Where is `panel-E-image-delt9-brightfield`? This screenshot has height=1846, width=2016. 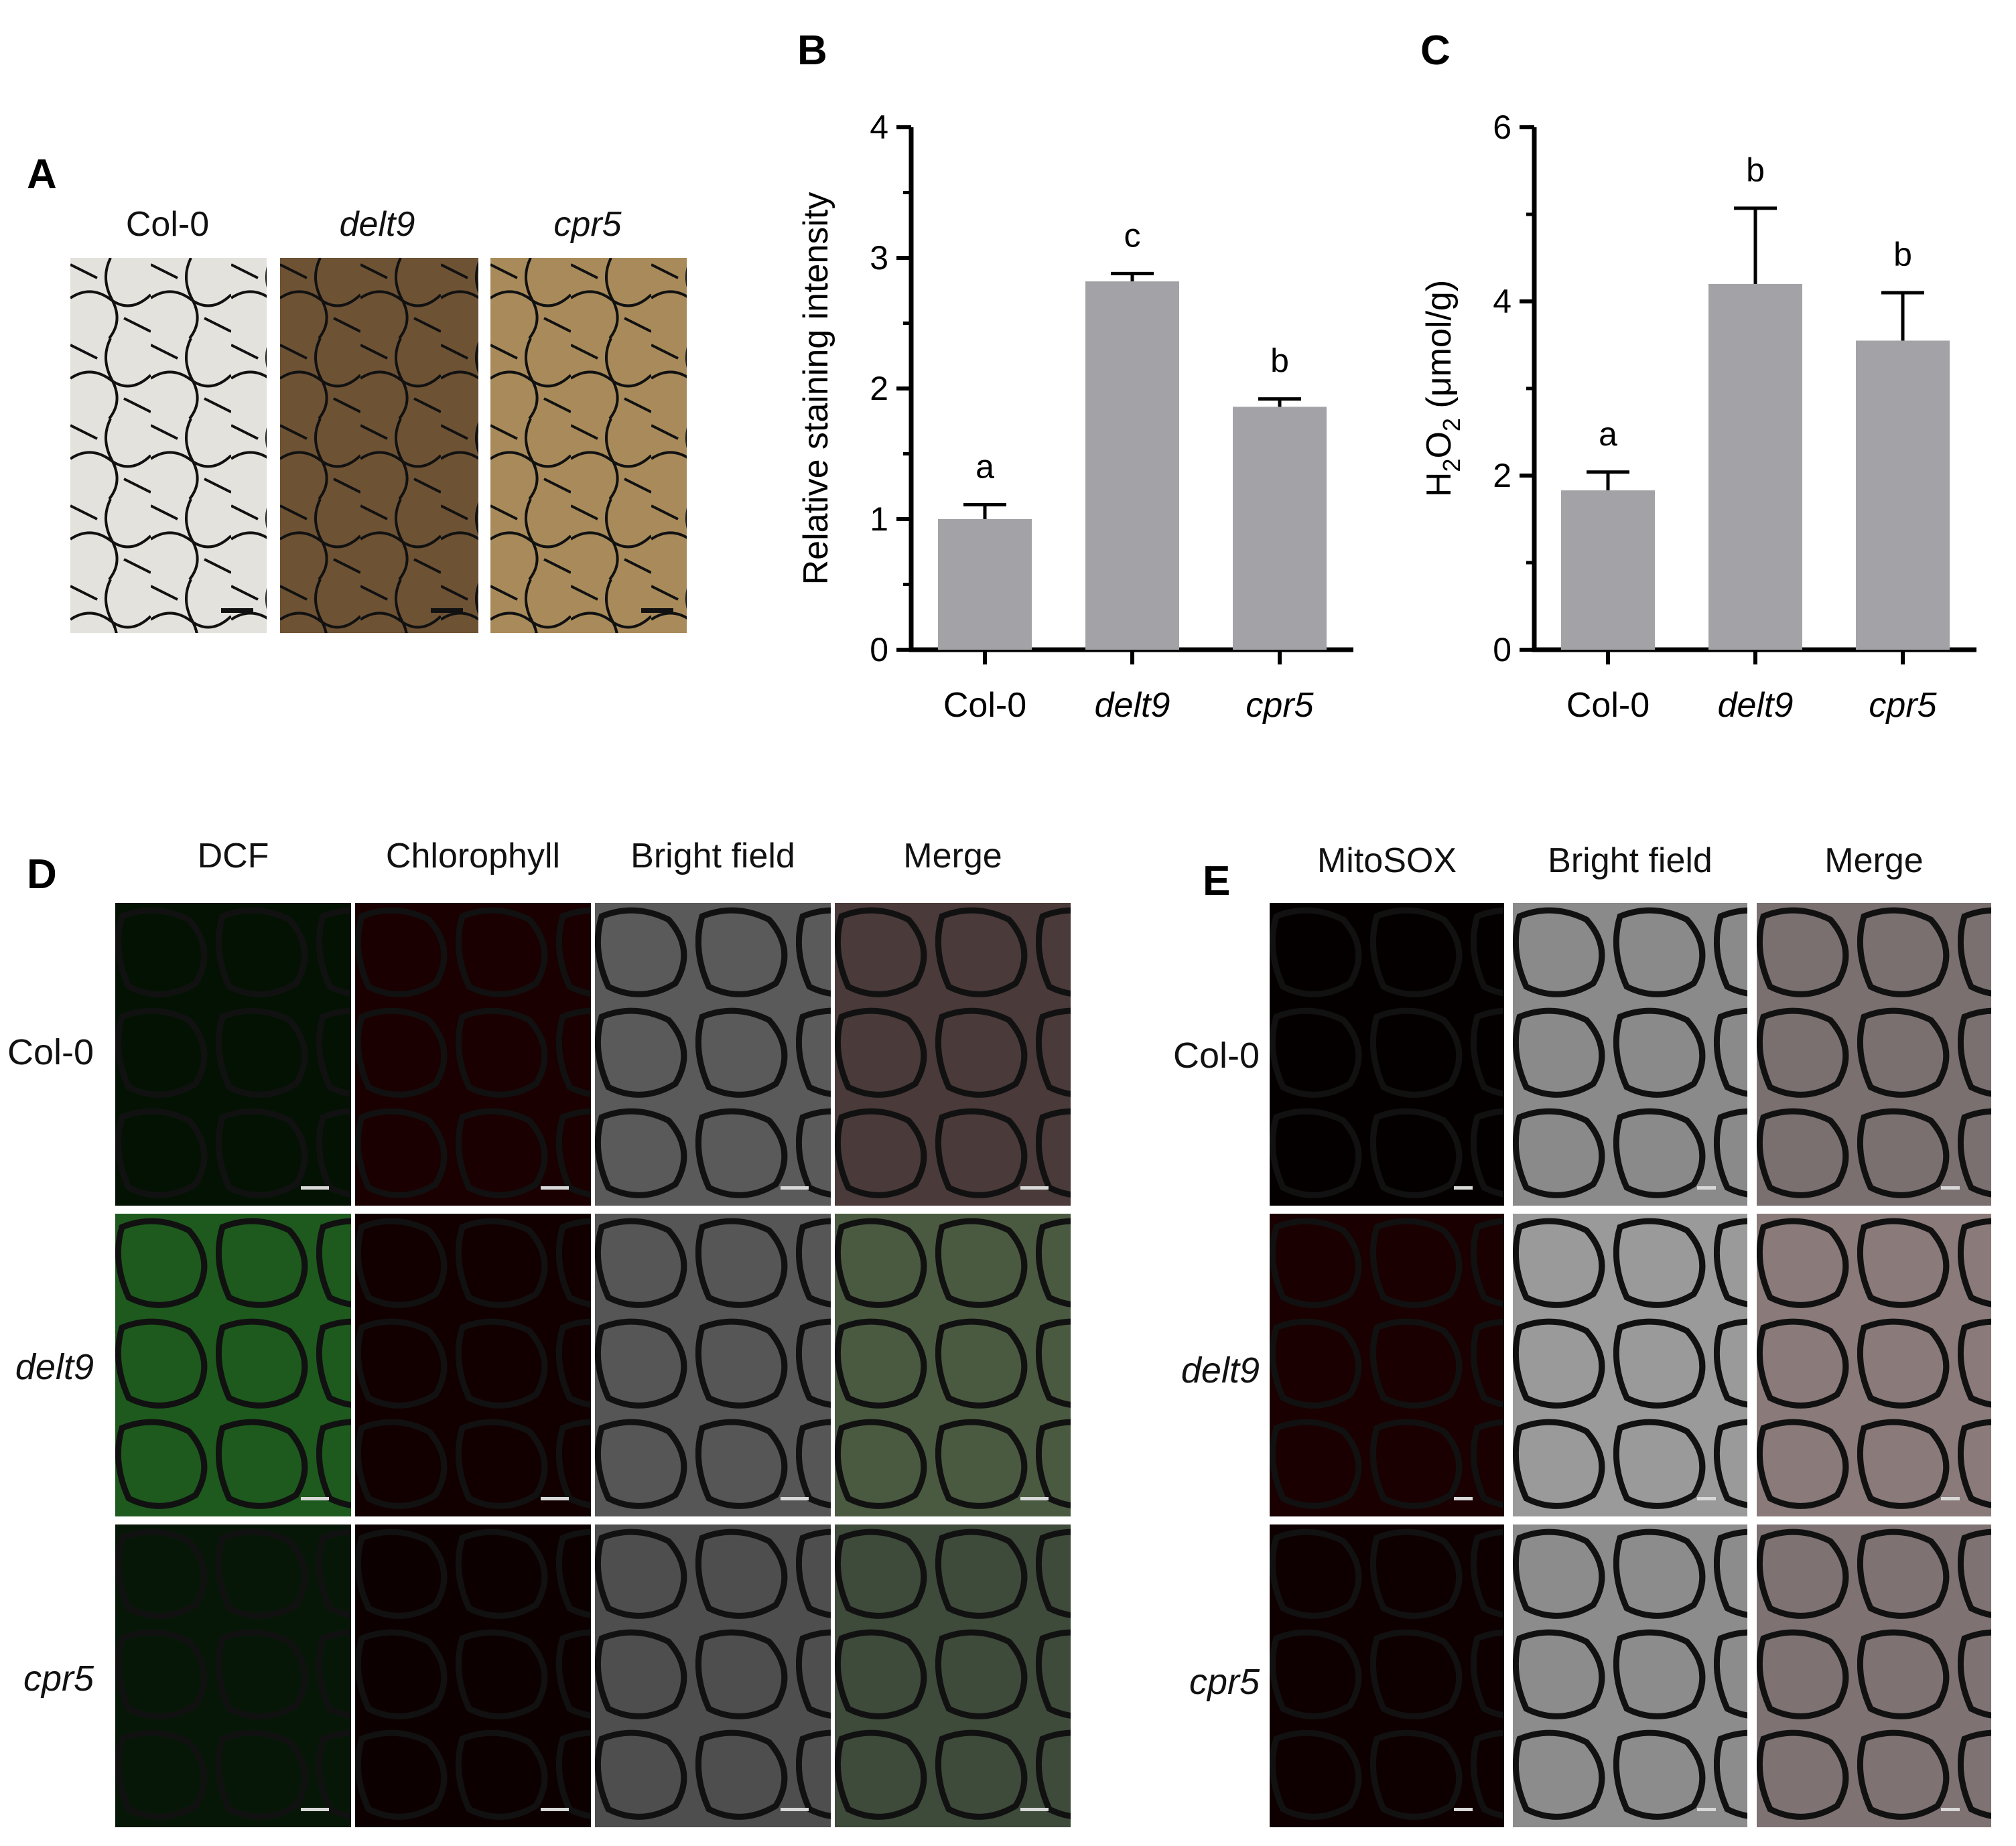
panel-E-image-delt9-brightfield is located at coordinates (1630, 1365).